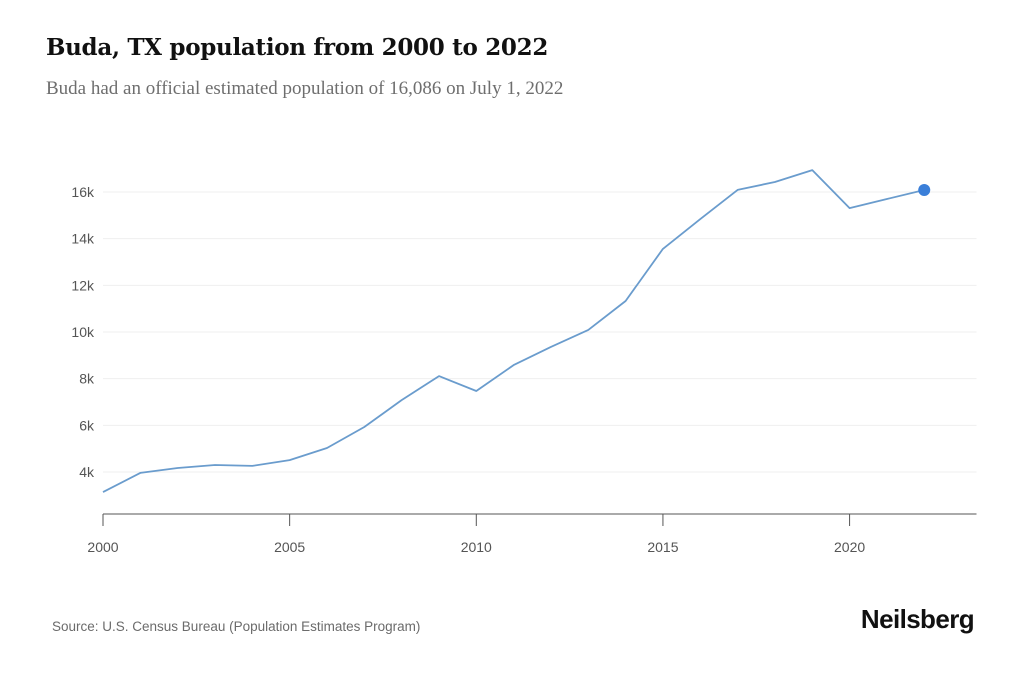 The width and height of the screenshot is (1024, 683). Describe the element at coordinates (87, 472) in the screenshot. I see `y-tick-label: 4k` at that location.